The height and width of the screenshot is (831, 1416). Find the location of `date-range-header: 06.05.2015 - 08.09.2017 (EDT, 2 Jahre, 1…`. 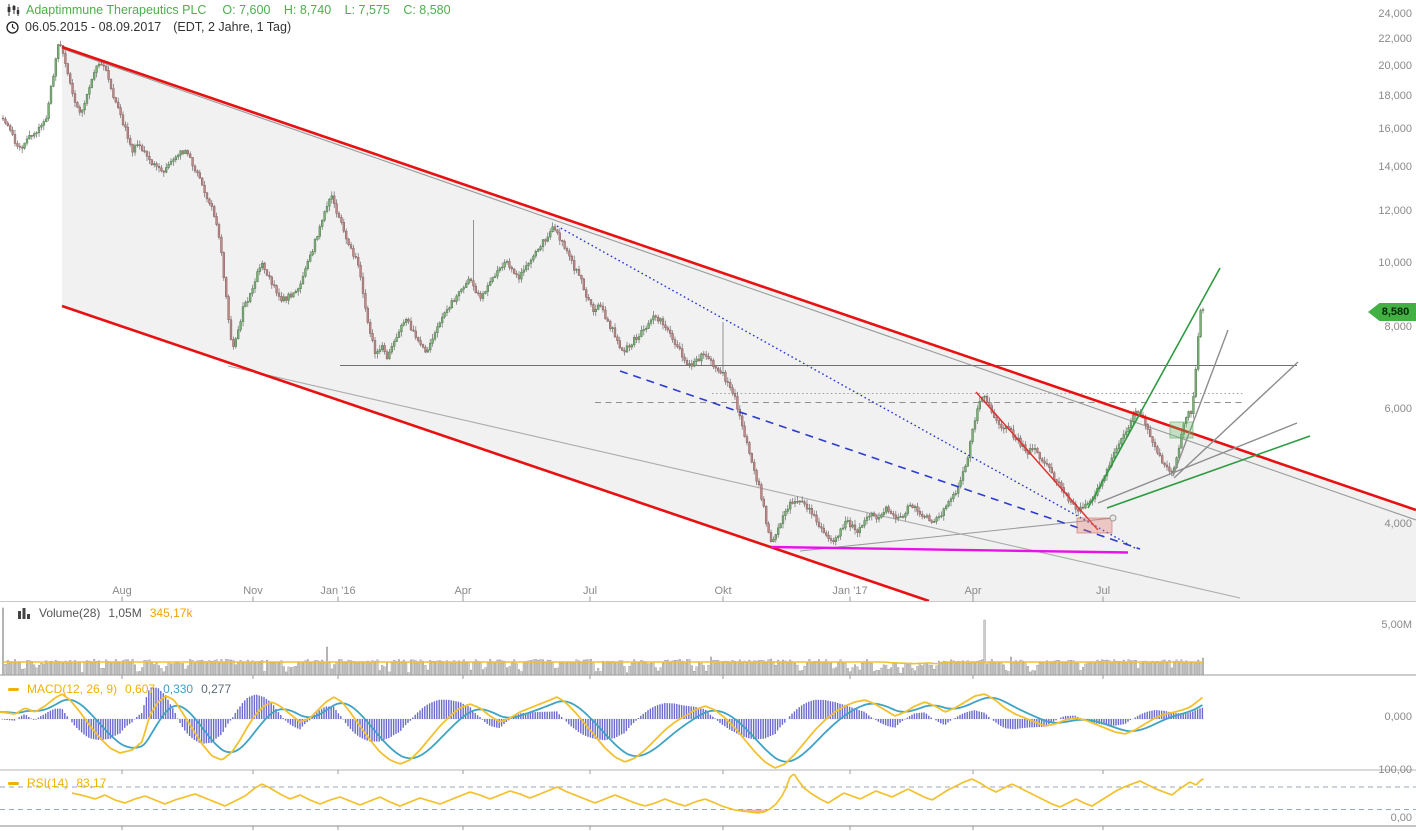

date-range-header: 06.05.2015 - 08.09.2017 (EDT, 2 Jahre, 1… is located at coordinates (148, 27).